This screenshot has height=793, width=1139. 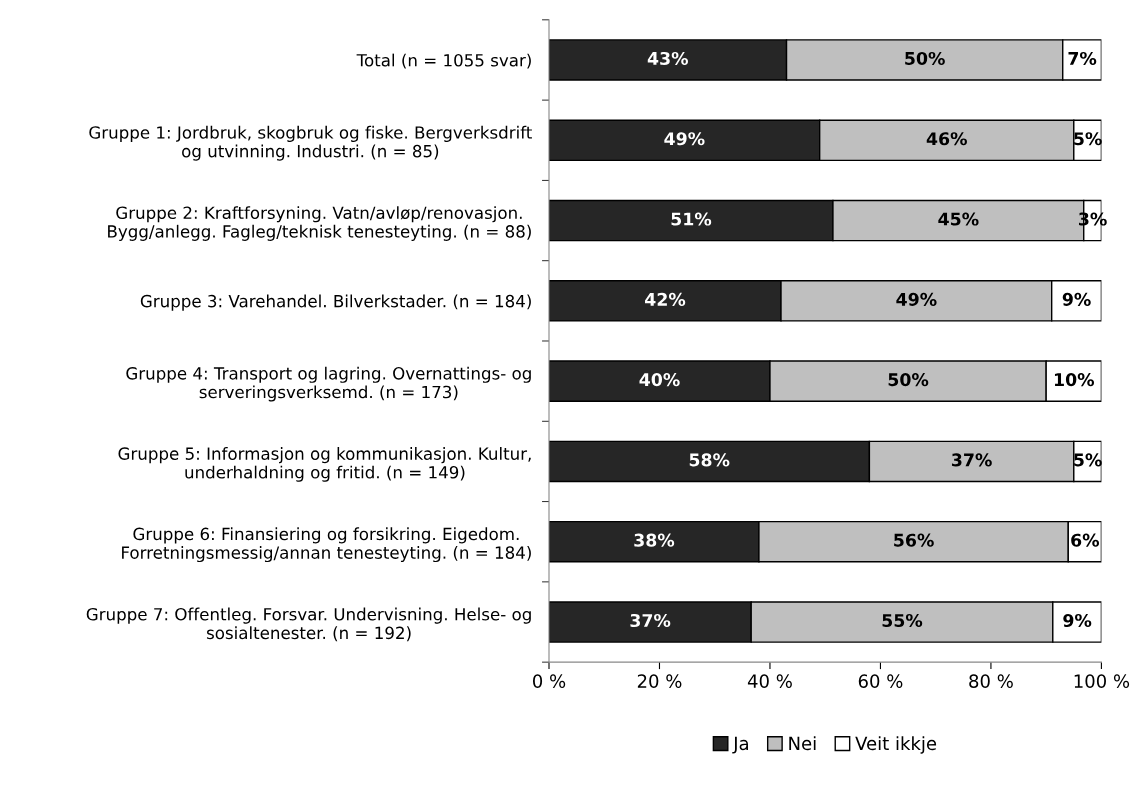 I want to click on y-tick-label: Gruppe 2: Kraftforsyning. Vatn/avløp/renovasjon. Bygg/anlegg. Fagleg/teknisk tenesteyting. (n = 88), so click(x=319, y=223).